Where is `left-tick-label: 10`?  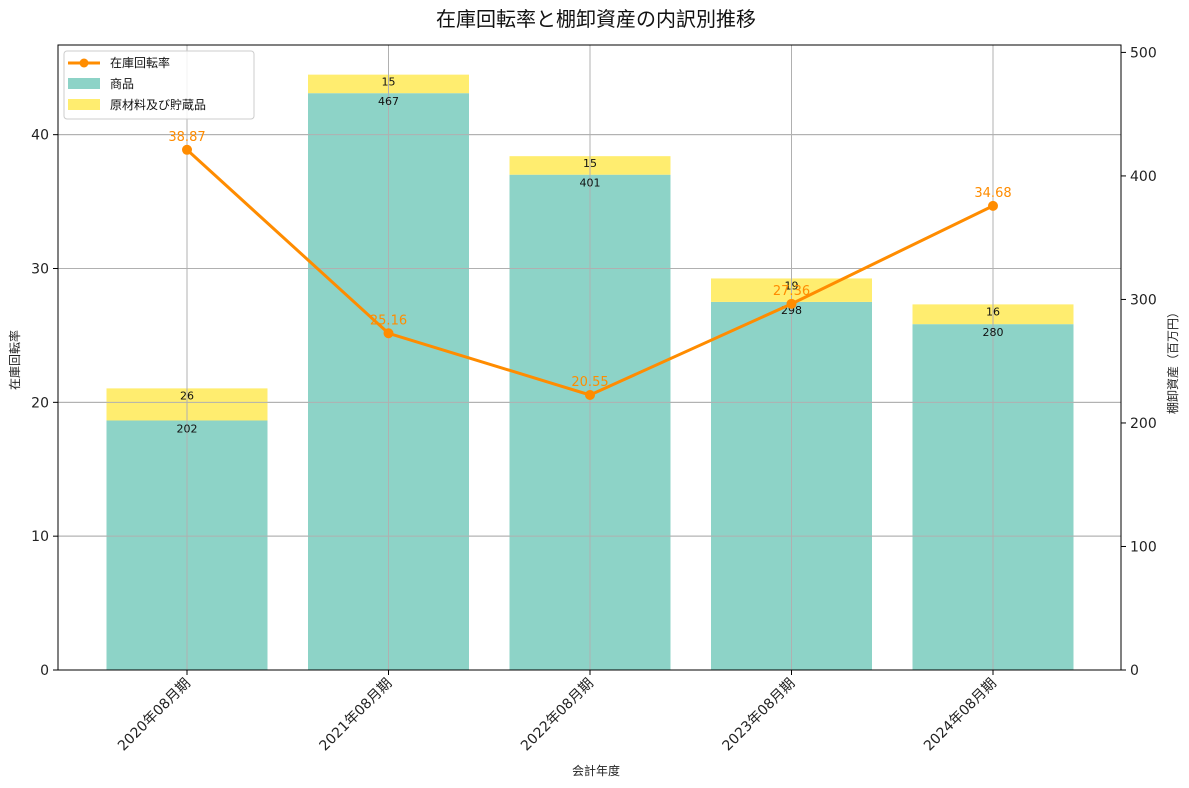 left-tick-label: 10 is located at coordinates (40, 537).